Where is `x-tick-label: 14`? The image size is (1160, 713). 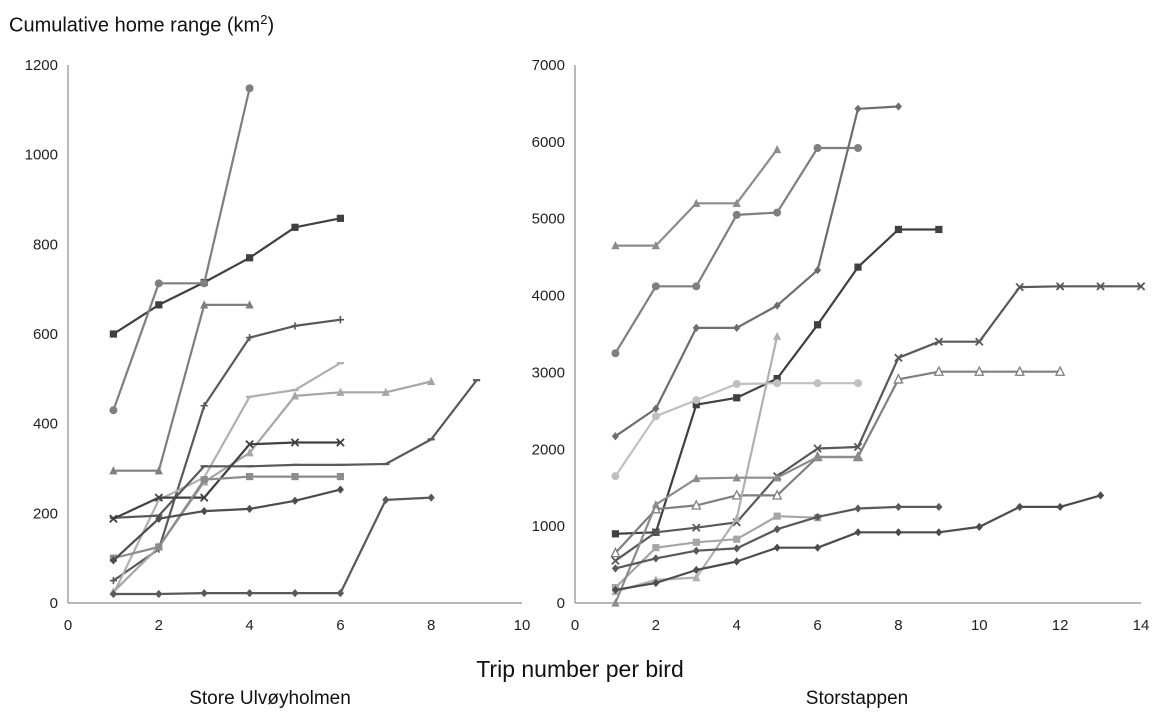
x-tick-label: 14 is located at coordinates (1141, 625).